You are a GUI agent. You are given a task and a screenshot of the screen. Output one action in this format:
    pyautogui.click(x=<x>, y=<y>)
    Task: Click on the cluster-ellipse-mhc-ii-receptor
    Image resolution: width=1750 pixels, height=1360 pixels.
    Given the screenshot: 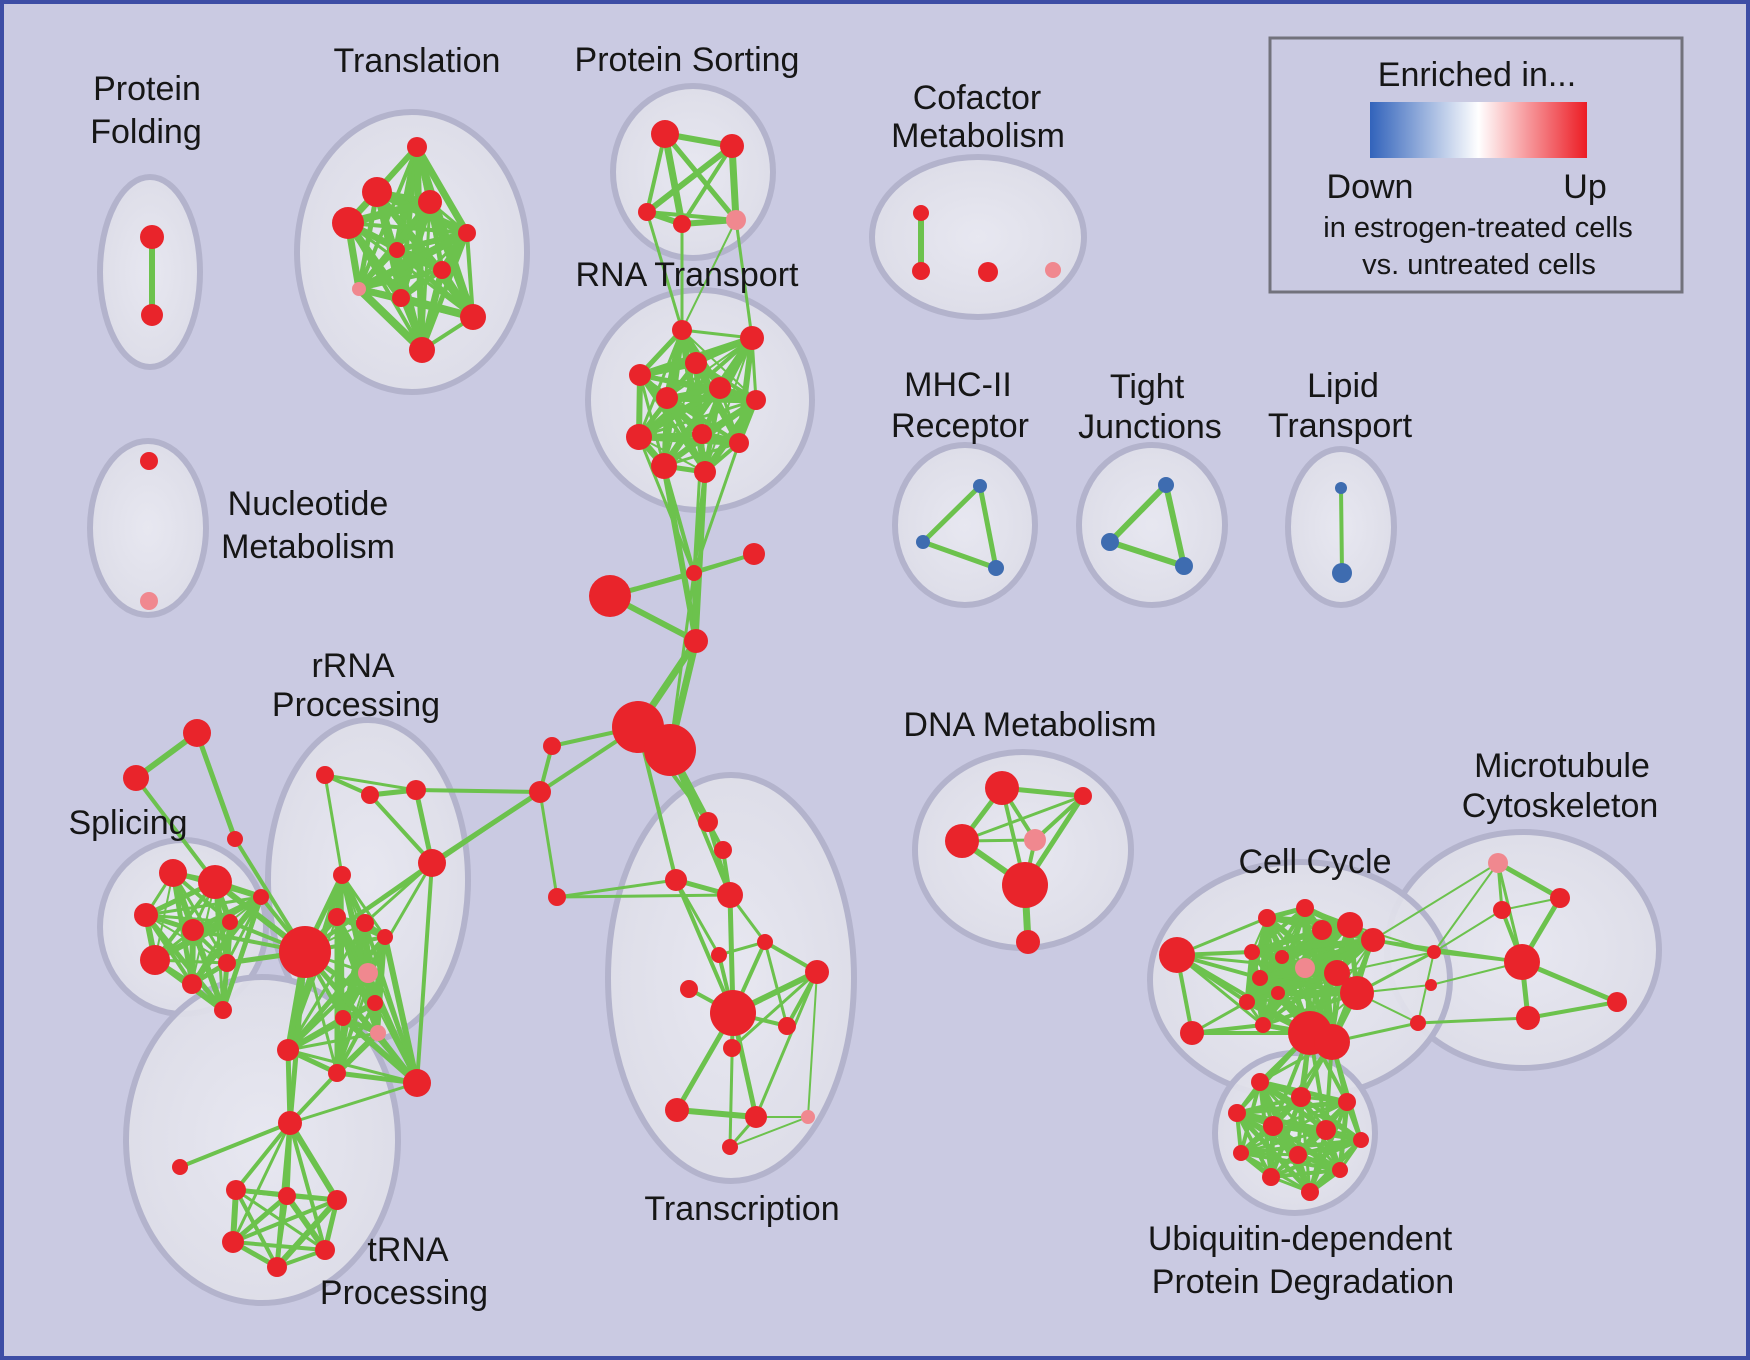 What is the action you would take?
    pyautogui.click(x=965, y=525)
    